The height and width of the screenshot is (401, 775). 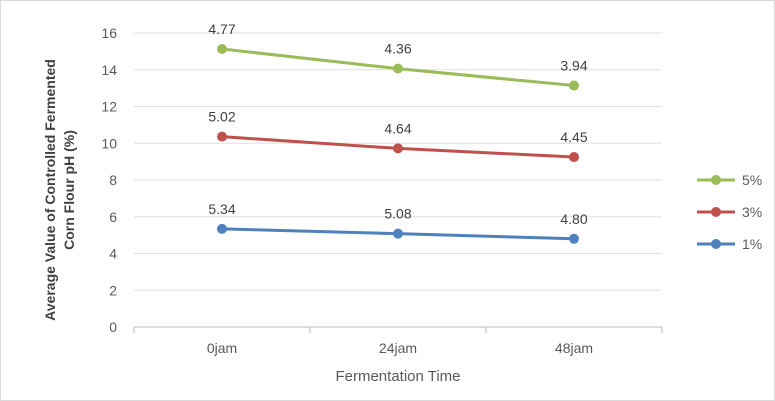 What do you see at coordinates (109, 107) in the screenshot?
I see `y-tick-label: 12` at bounding box center [109, 107].